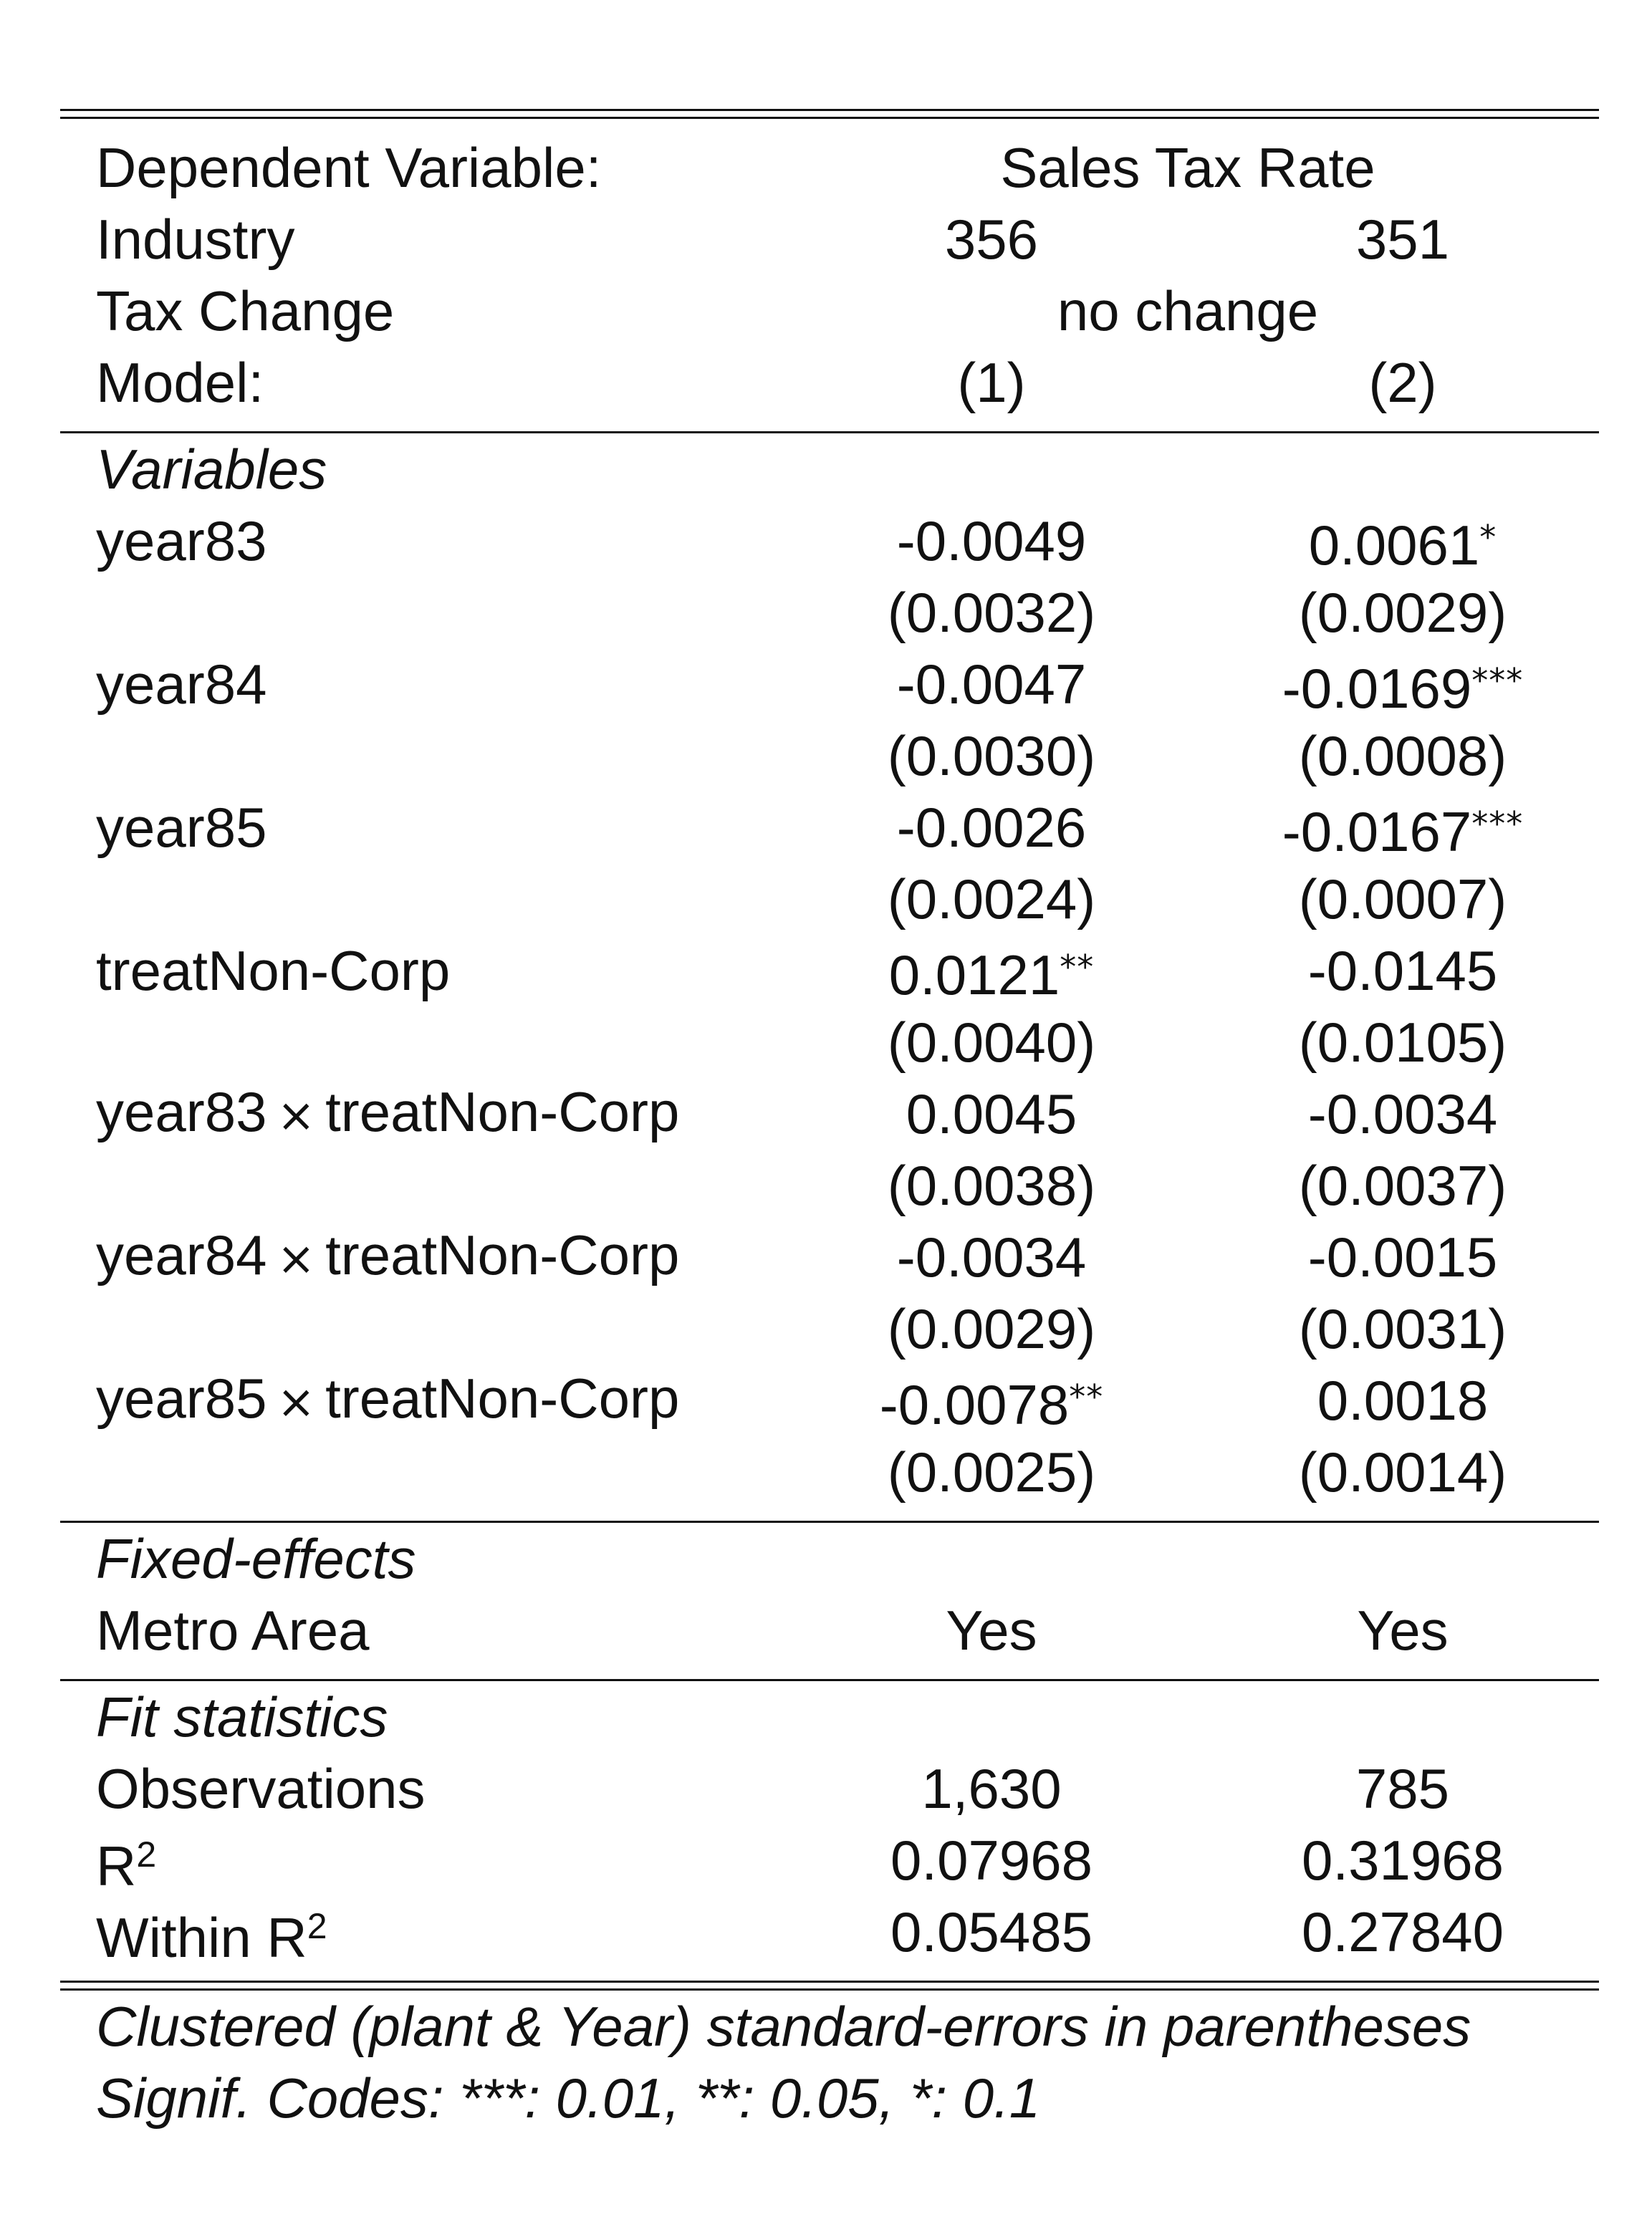 This screenshot has height=2237, width=1652. I want to click on model-value-1: (1), so click(991, 383).